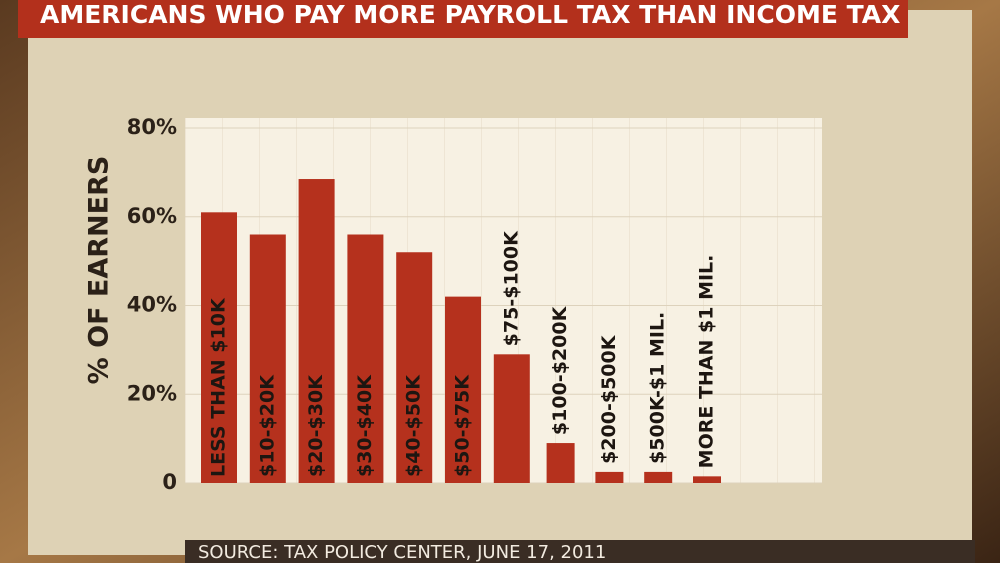 The width and height of the screenshot is (1000, 563). I want to click on category-label: $200-$500K, so click(609, 399).